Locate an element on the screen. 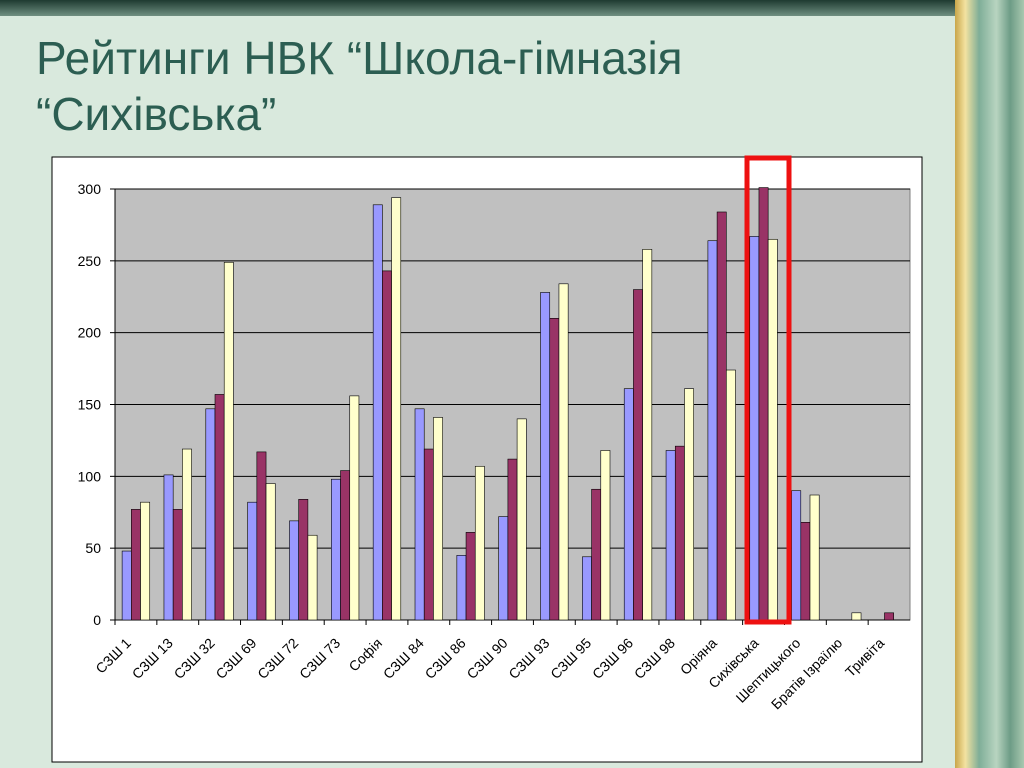 The image size is (1024, 768). y-tick-label: 300 is located at coordinates (90, 189).